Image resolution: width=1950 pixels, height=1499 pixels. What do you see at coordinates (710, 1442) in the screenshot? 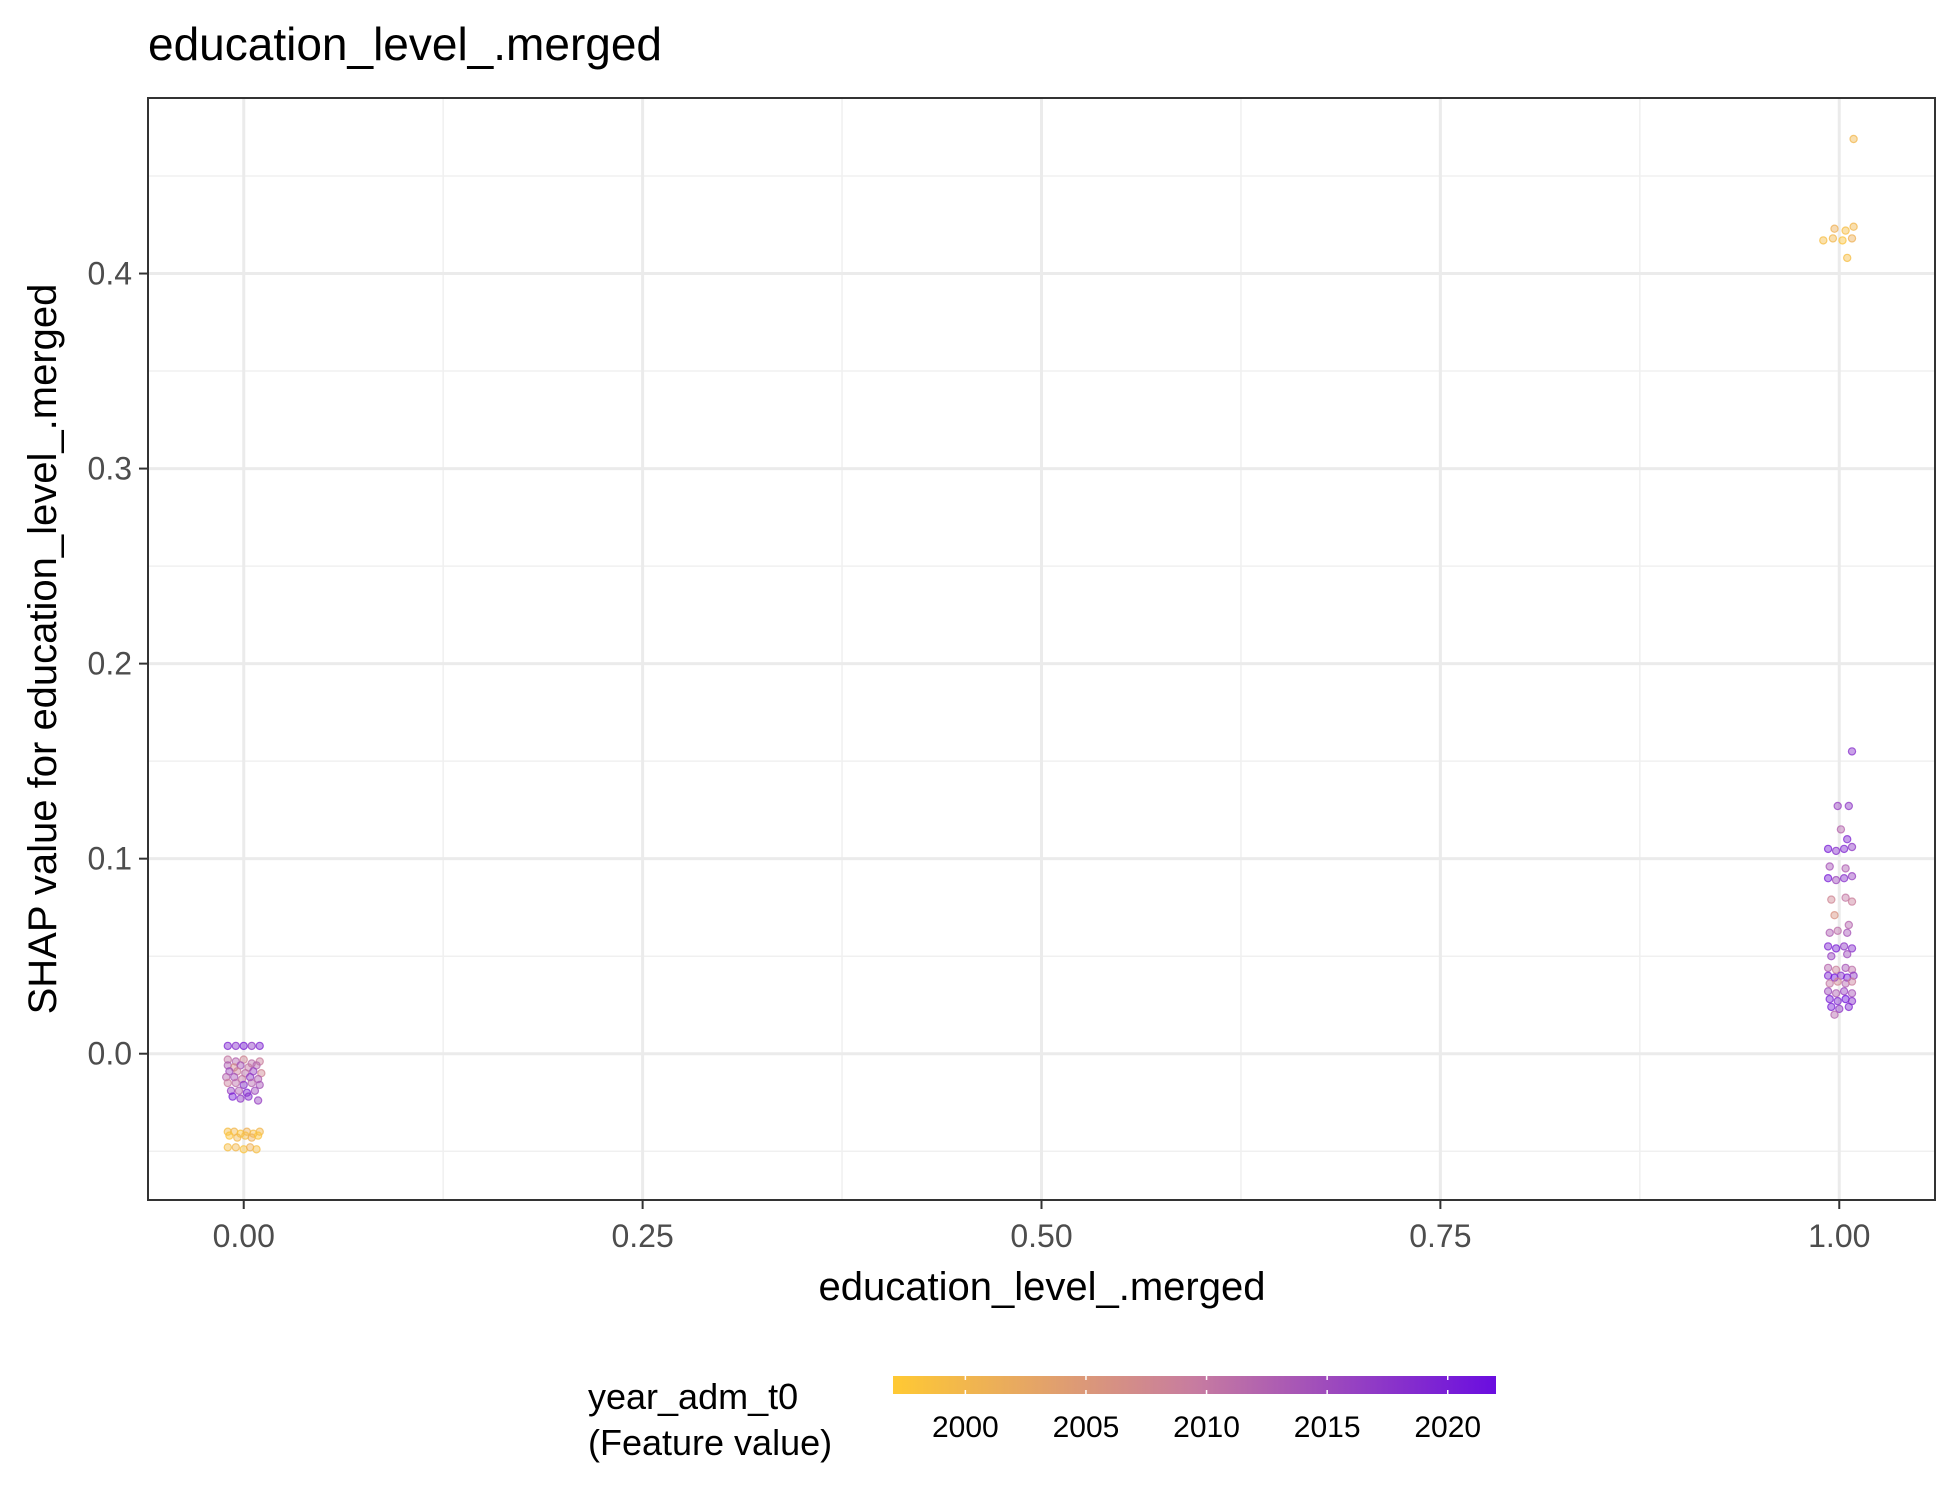
I see `legend-title-line2: (Feature value)` at bounding box center [710, 1442].